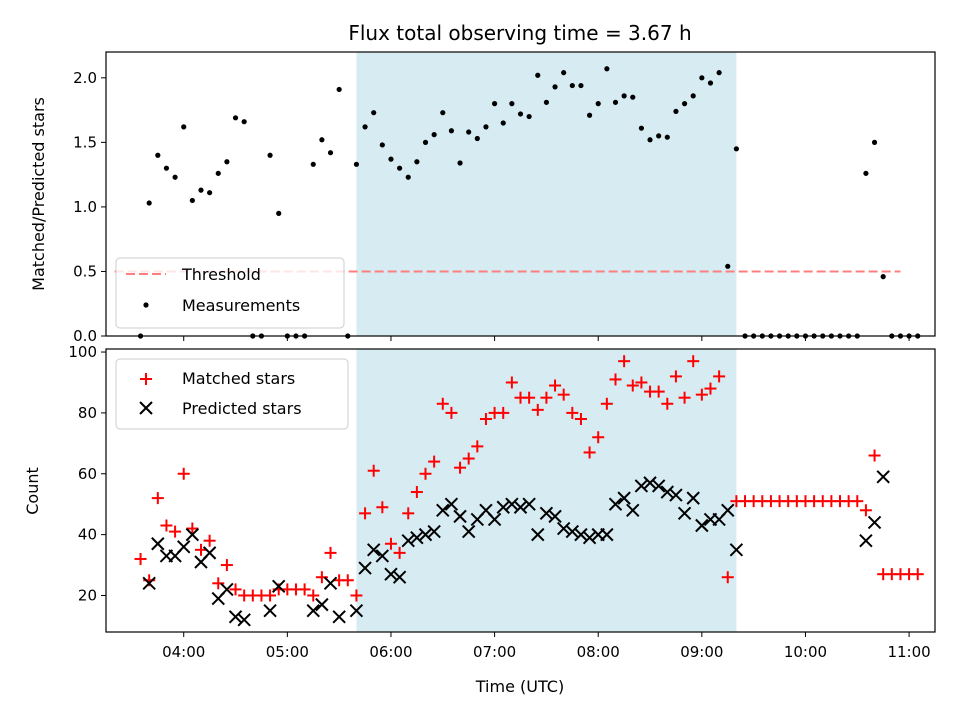 The image size is (960, 720). What do you see at coordinates (32, 491) in the screenshot?
I see `bottom-y-axis-label: Count` at bounding box center [32, 491].